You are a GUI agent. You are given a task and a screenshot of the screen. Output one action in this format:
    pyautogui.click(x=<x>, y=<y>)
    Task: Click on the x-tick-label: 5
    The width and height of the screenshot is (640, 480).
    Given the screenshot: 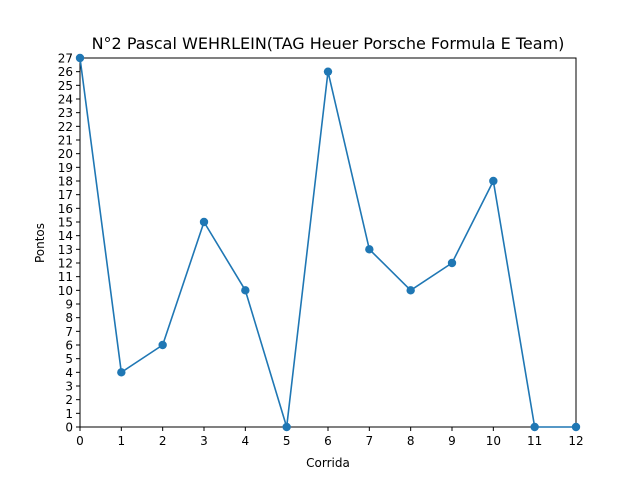 What is the action you would take?
    pyautogui.click(x=287, y=441)
    